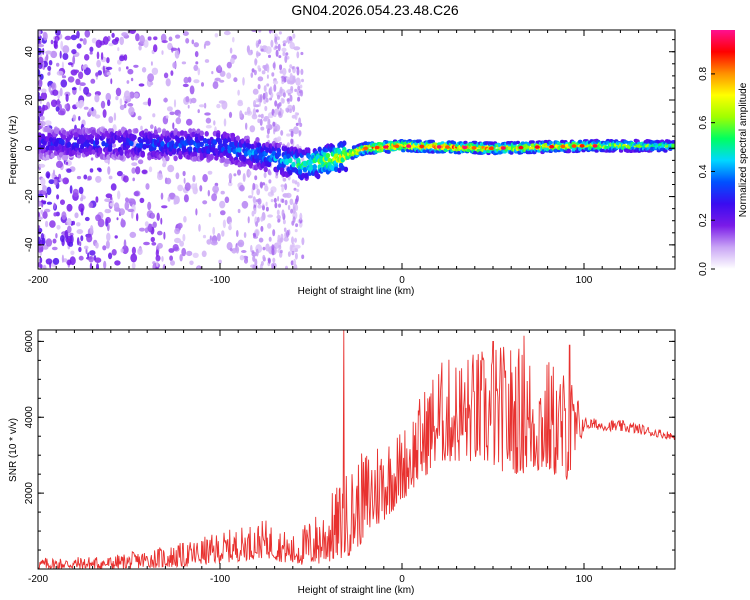  Describe the element at coordinates (402, 579) in the screenshot. I see `x-tick-label: 0` at that location.